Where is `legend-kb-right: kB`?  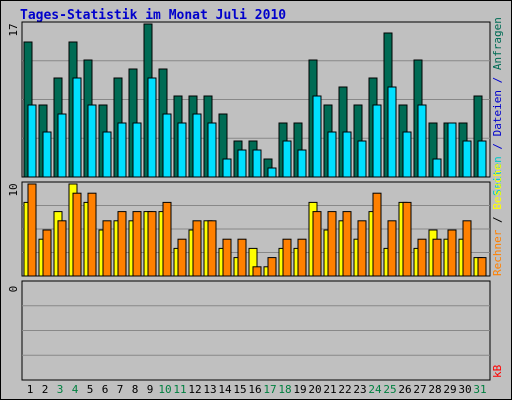
legend-kb-right: kB is located at coordinates (497, 371).